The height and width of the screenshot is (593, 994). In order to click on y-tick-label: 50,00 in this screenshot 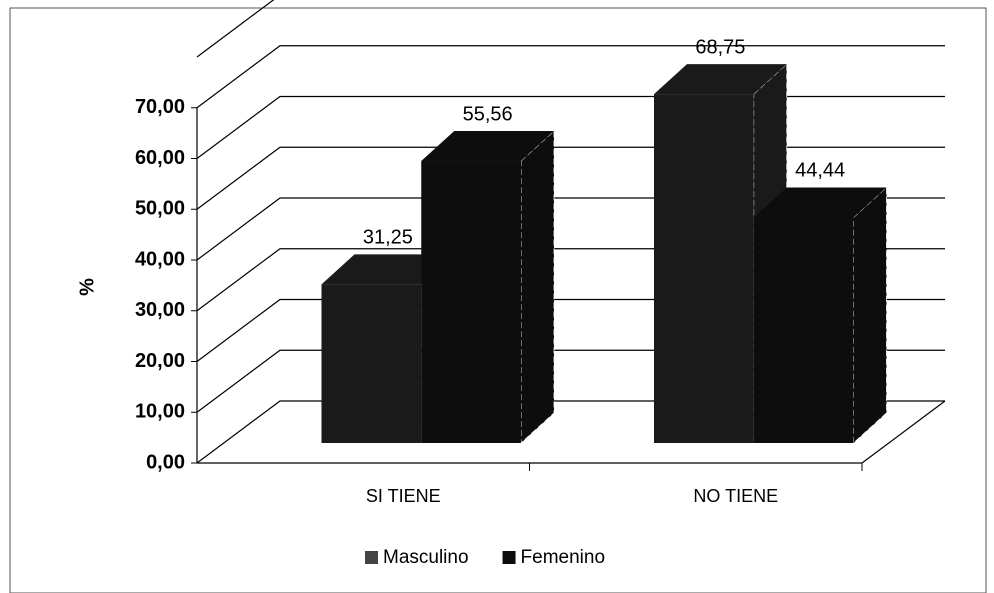, I will do `click(160, 209)`.